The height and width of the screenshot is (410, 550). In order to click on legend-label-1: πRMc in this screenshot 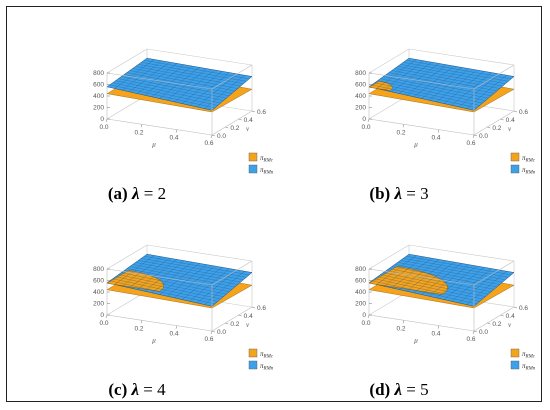, I will do `click(267, 159)`.